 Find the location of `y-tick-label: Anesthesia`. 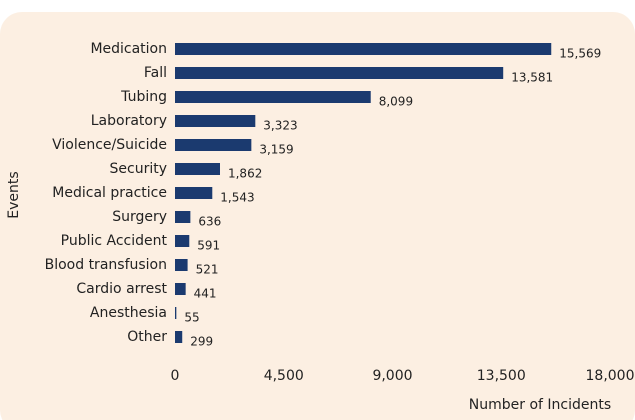

y-tick-label: Anesthesia is located at coordinates (128, 313).